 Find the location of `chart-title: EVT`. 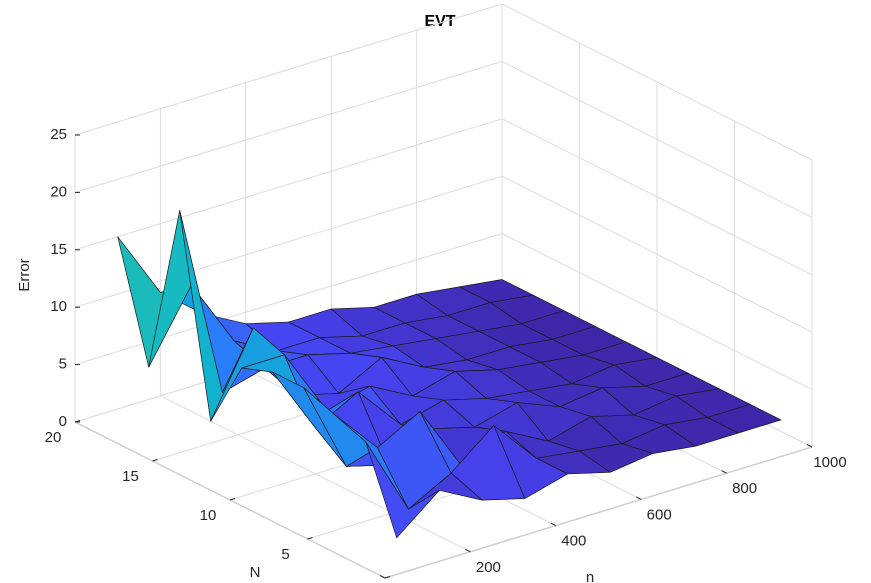

chart-title: EVT is located at coordinates (439, 21).